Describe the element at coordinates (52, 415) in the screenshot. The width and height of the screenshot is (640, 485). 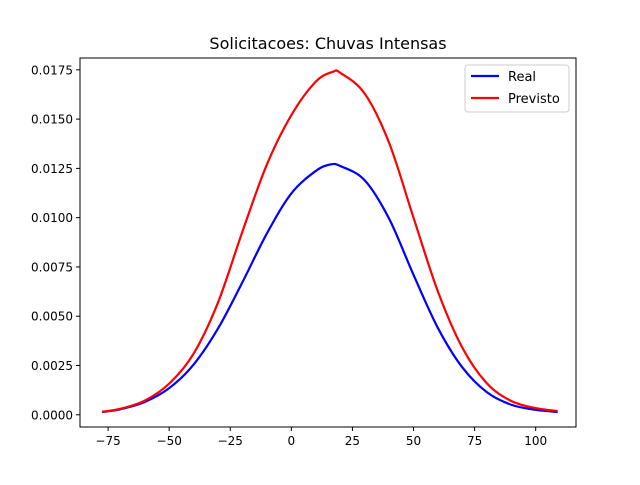
I see `y-tick-label: 0.0000` at that location.